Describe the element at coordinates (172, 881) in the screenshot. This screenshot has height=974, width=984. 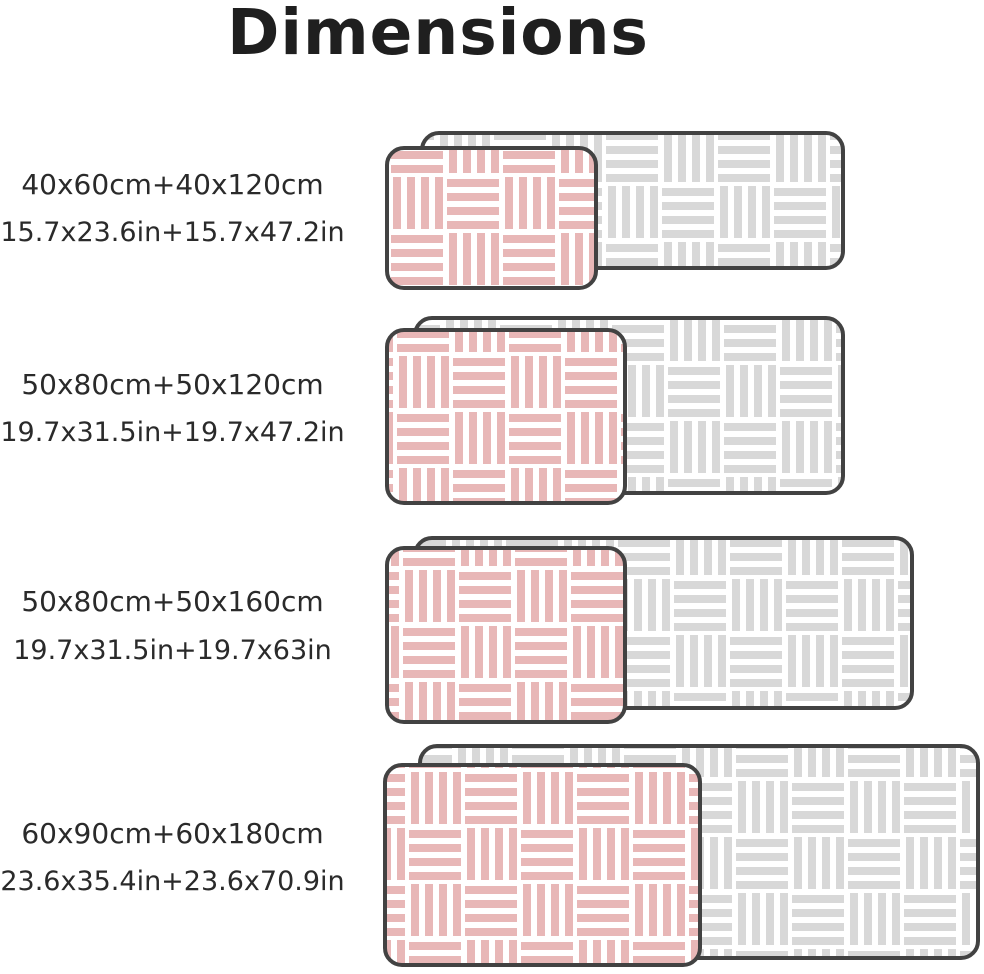
I see `size-label-inches-row-4: 23.6x35.4in+23.6x70.9in` at that location.